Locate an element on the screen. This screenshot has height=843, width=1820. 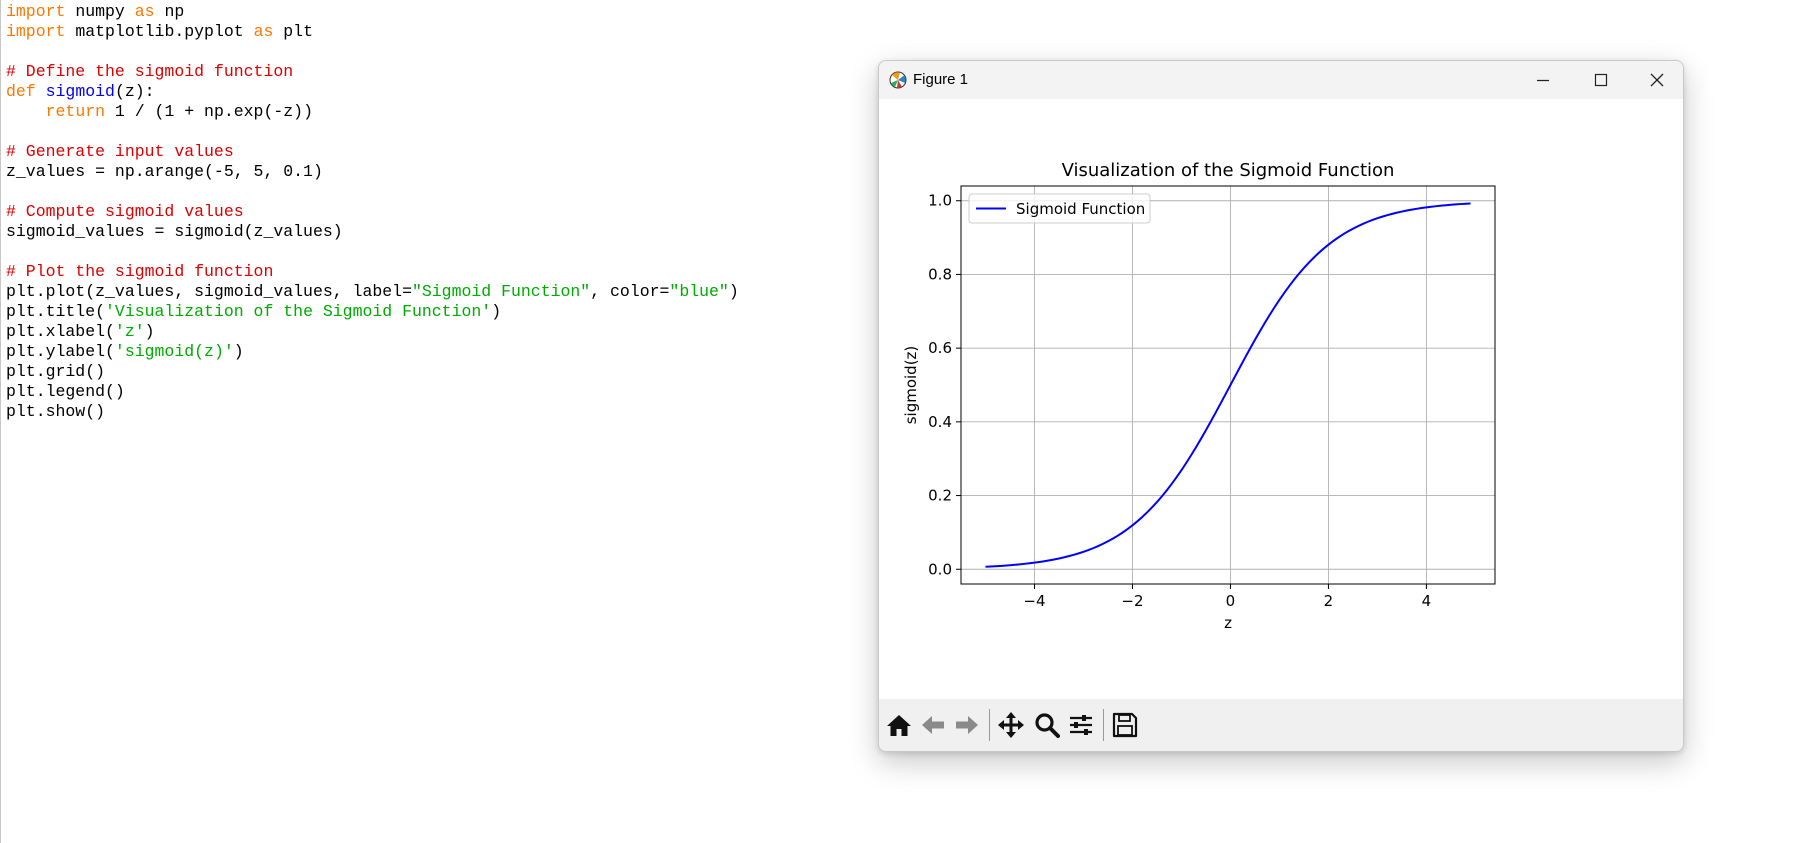
code-line: return 1 / (1 + np.exp(-z)) is located at coordinates (436, 112).